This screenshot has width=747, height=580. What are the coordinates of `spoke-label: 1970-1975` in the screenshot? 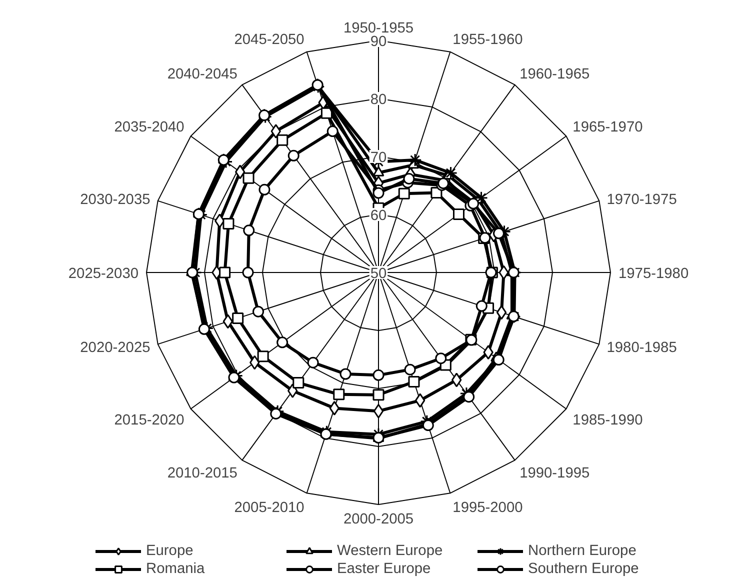 It's located at (641, 200).